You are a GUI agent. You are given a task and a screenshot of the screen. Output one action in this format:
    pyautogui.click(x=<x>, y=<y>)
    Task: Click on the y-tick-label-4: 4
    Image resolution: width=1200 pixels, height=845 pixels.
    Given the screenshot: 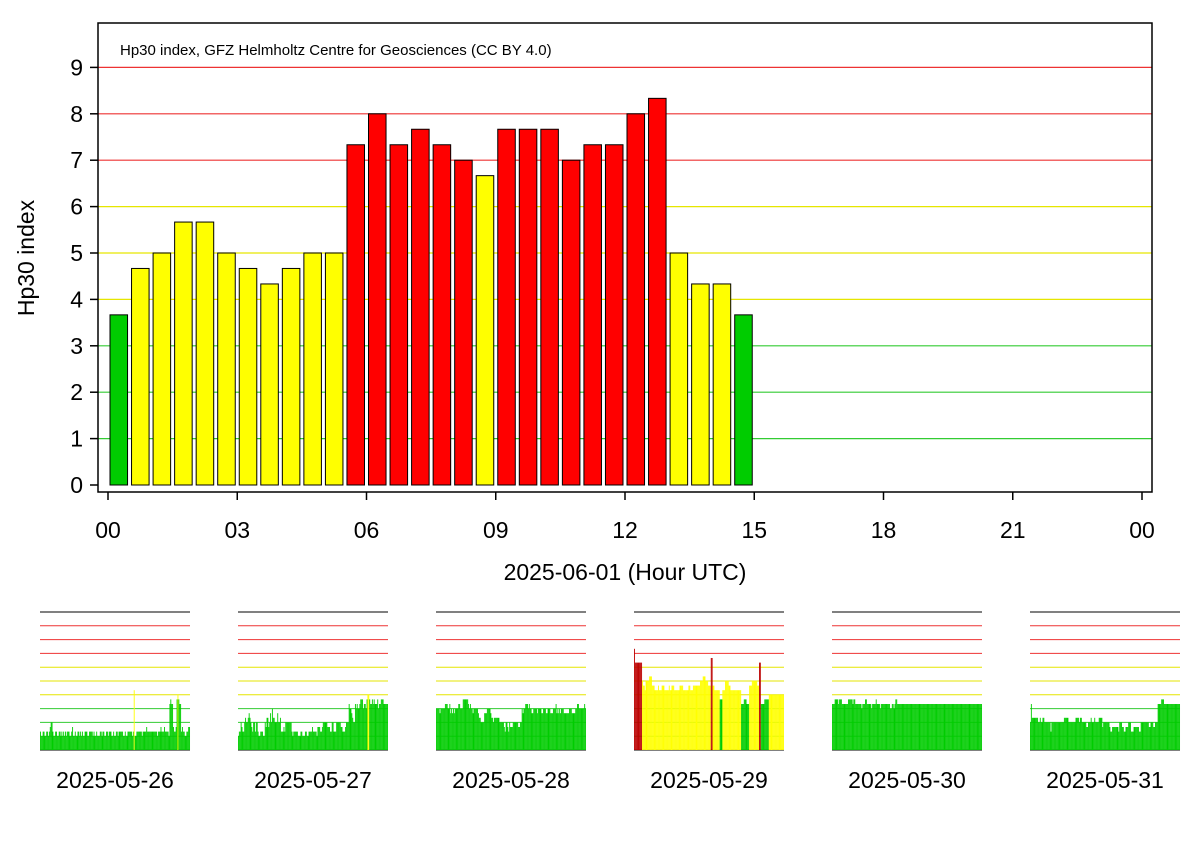 What is the action you would take?
    pyautogui.click(x=76, y=299)
    